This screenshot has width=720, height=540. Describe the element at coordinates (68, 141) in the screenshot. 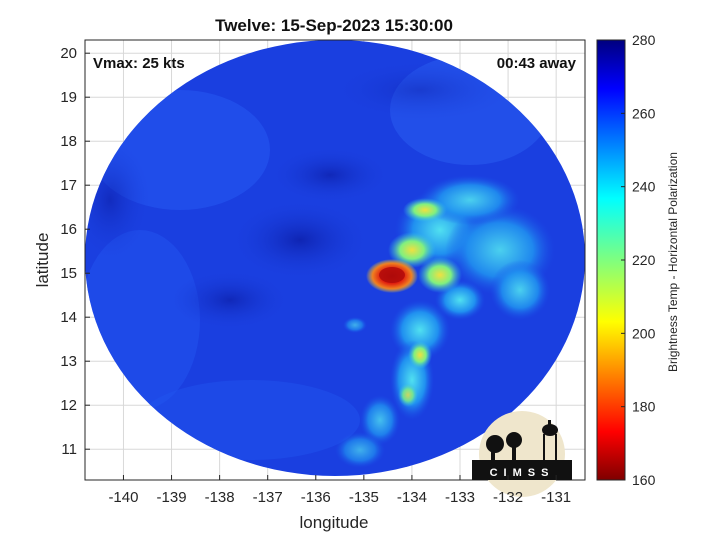

I see `y-tick-label: 18` at that location.